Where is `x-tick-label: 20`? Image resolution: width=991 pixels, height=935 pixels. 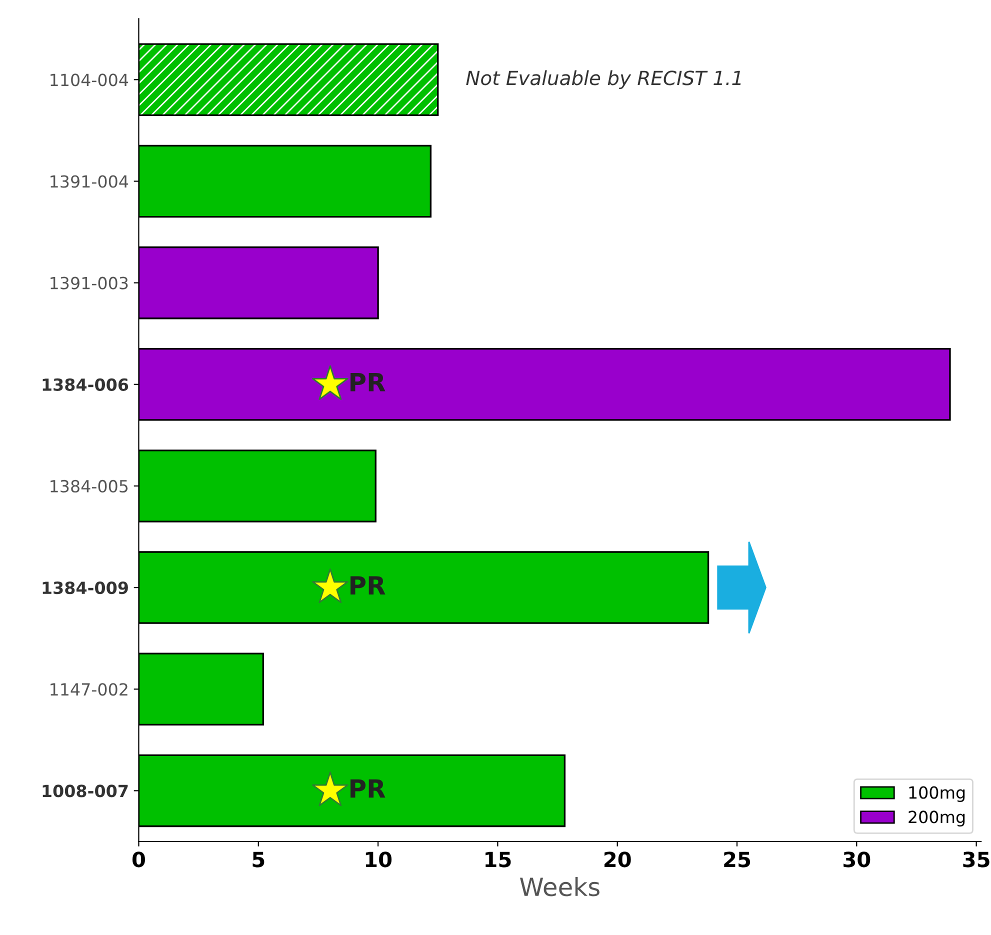
x-tick-label: 20 is located at coordinates (617, 860).